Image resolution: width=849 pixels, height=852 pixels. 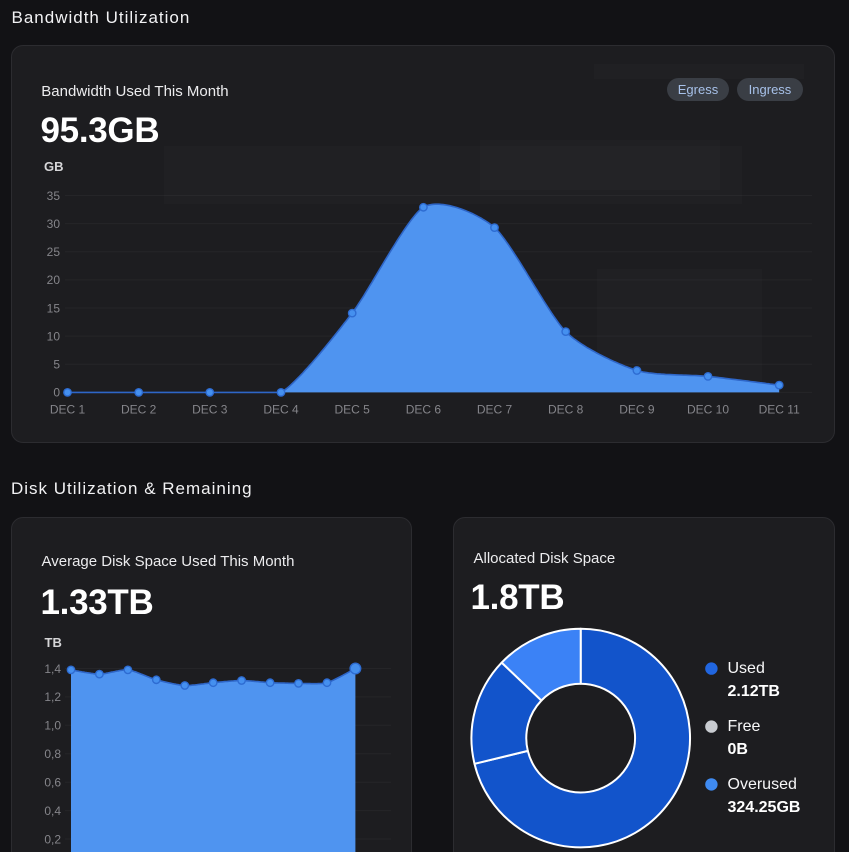 What do you see at coordinates (139, 410) in the screenshot?
I see `svg-text: DEC 2` at bounding box center [139, 410].